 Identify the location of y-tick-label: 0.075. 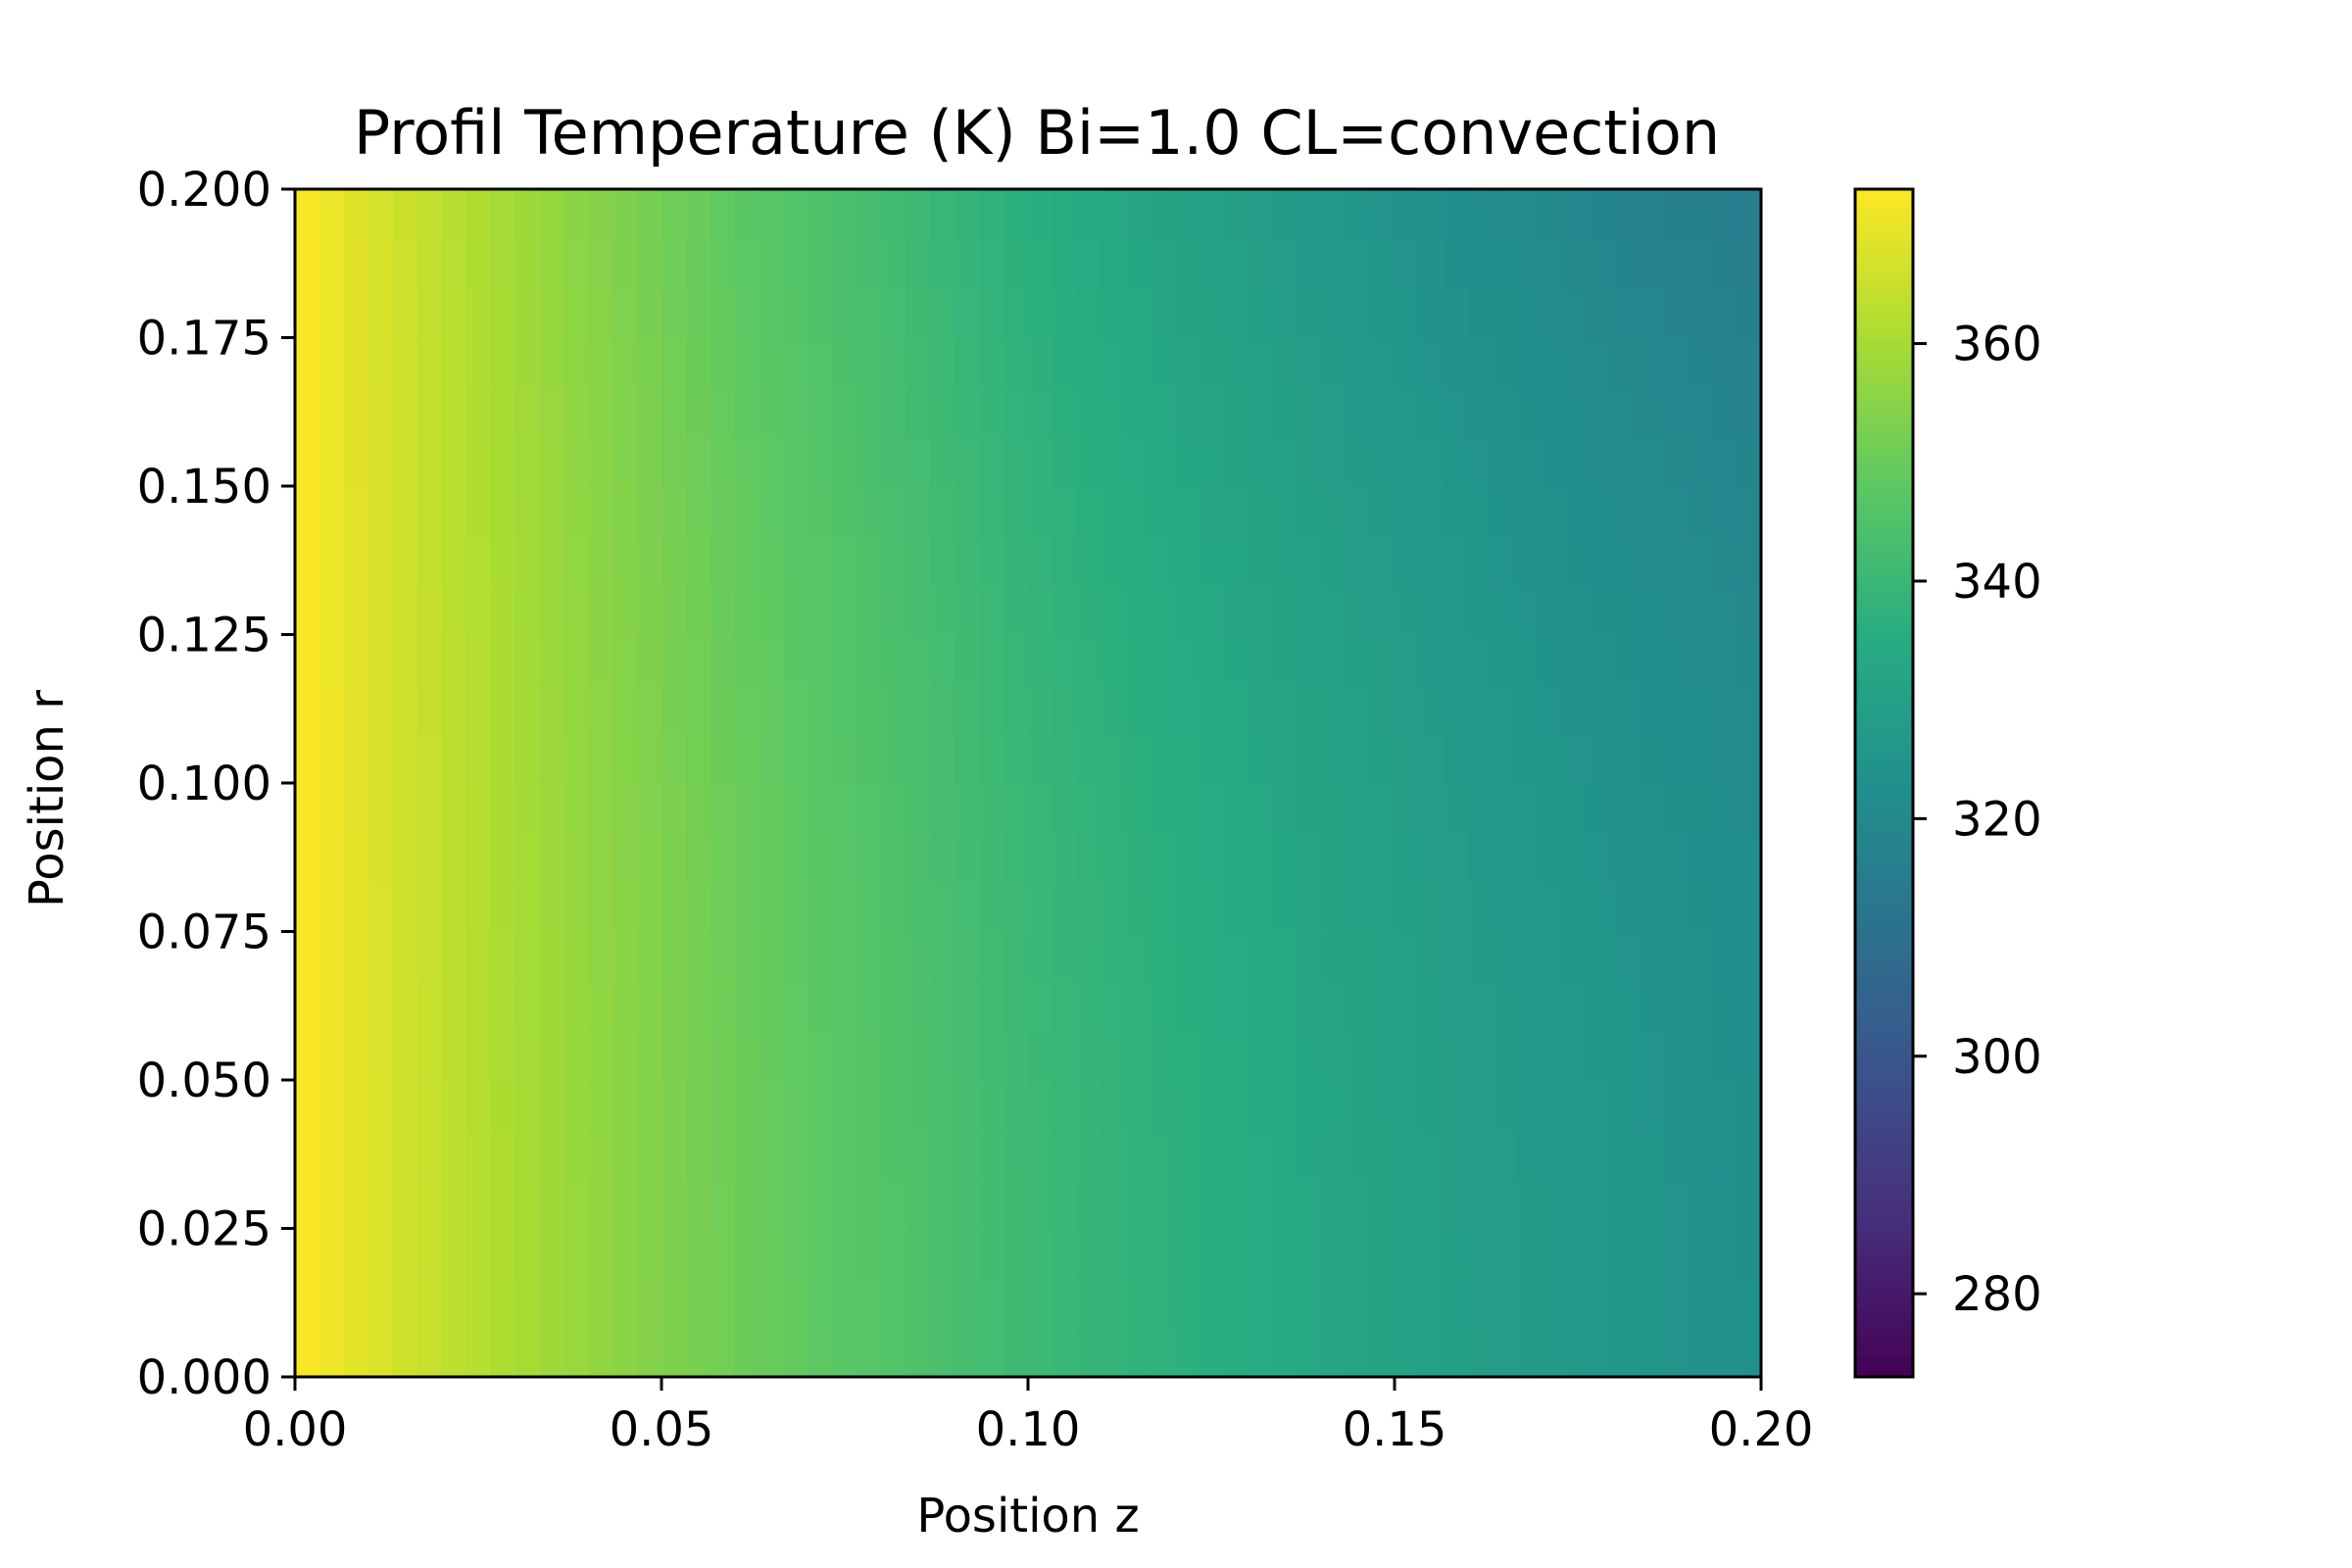
(204, 933).